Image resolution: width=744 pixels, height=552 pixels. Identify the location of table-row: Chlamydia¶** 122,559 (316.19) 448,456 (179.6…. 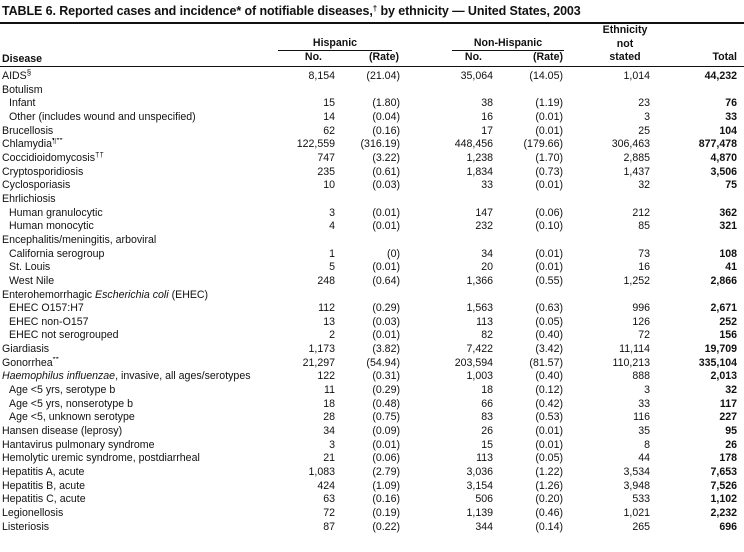
(372, 145).